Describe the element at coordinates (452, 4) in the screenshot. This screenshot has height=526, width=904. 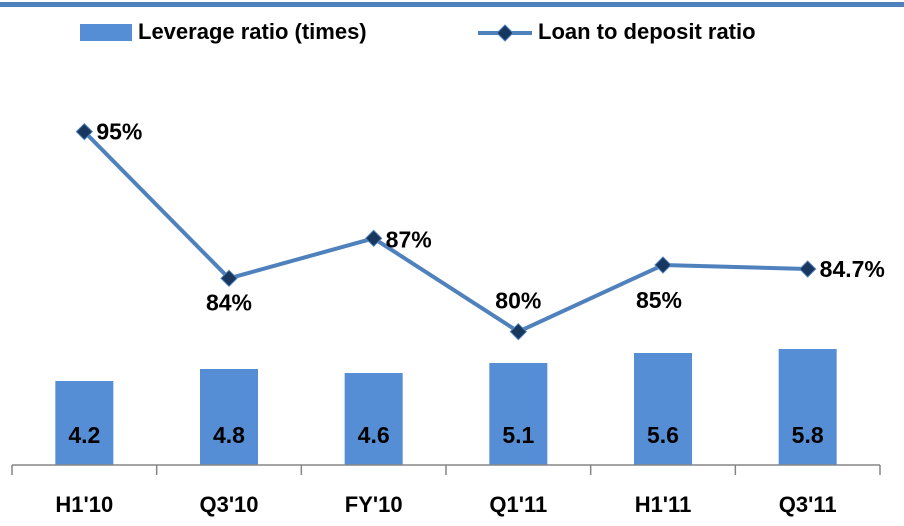
I see `header-rule` at that location.